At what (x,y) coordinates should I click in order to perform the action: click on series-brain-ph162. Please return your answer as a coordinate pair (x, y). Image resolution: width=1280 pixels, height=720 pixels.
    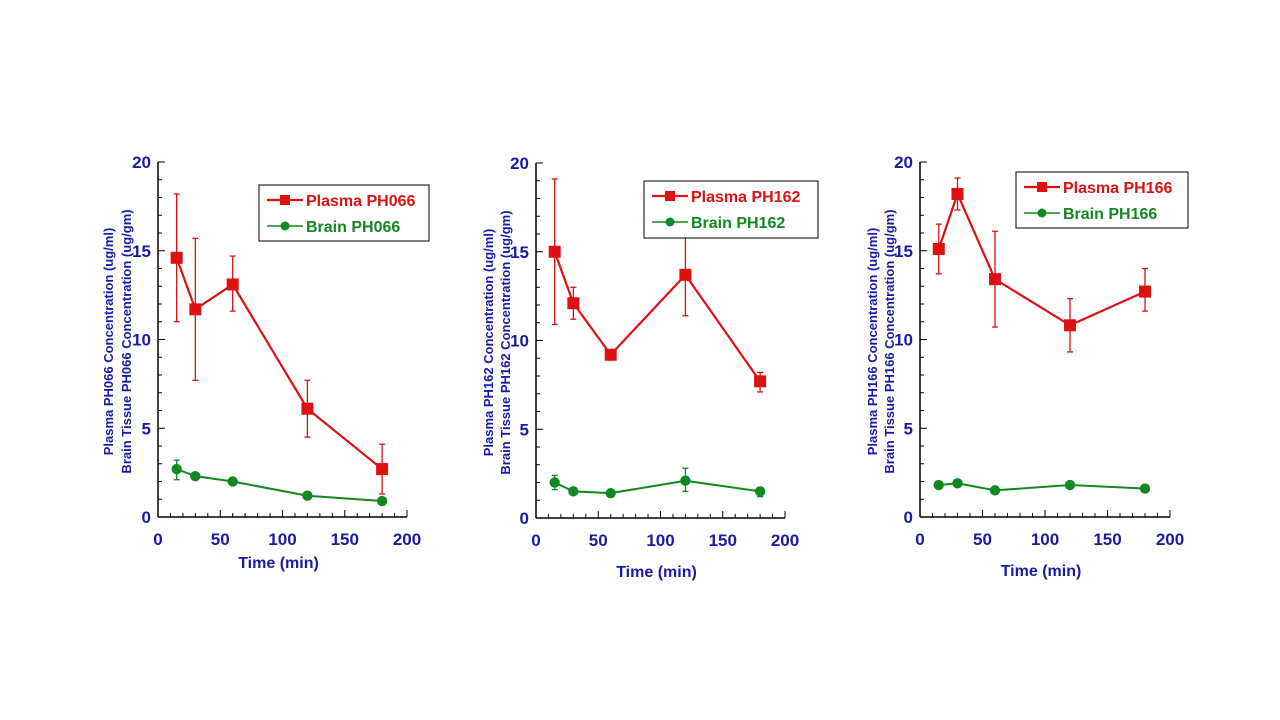
    Looking at the image, I should click on (657, 483).